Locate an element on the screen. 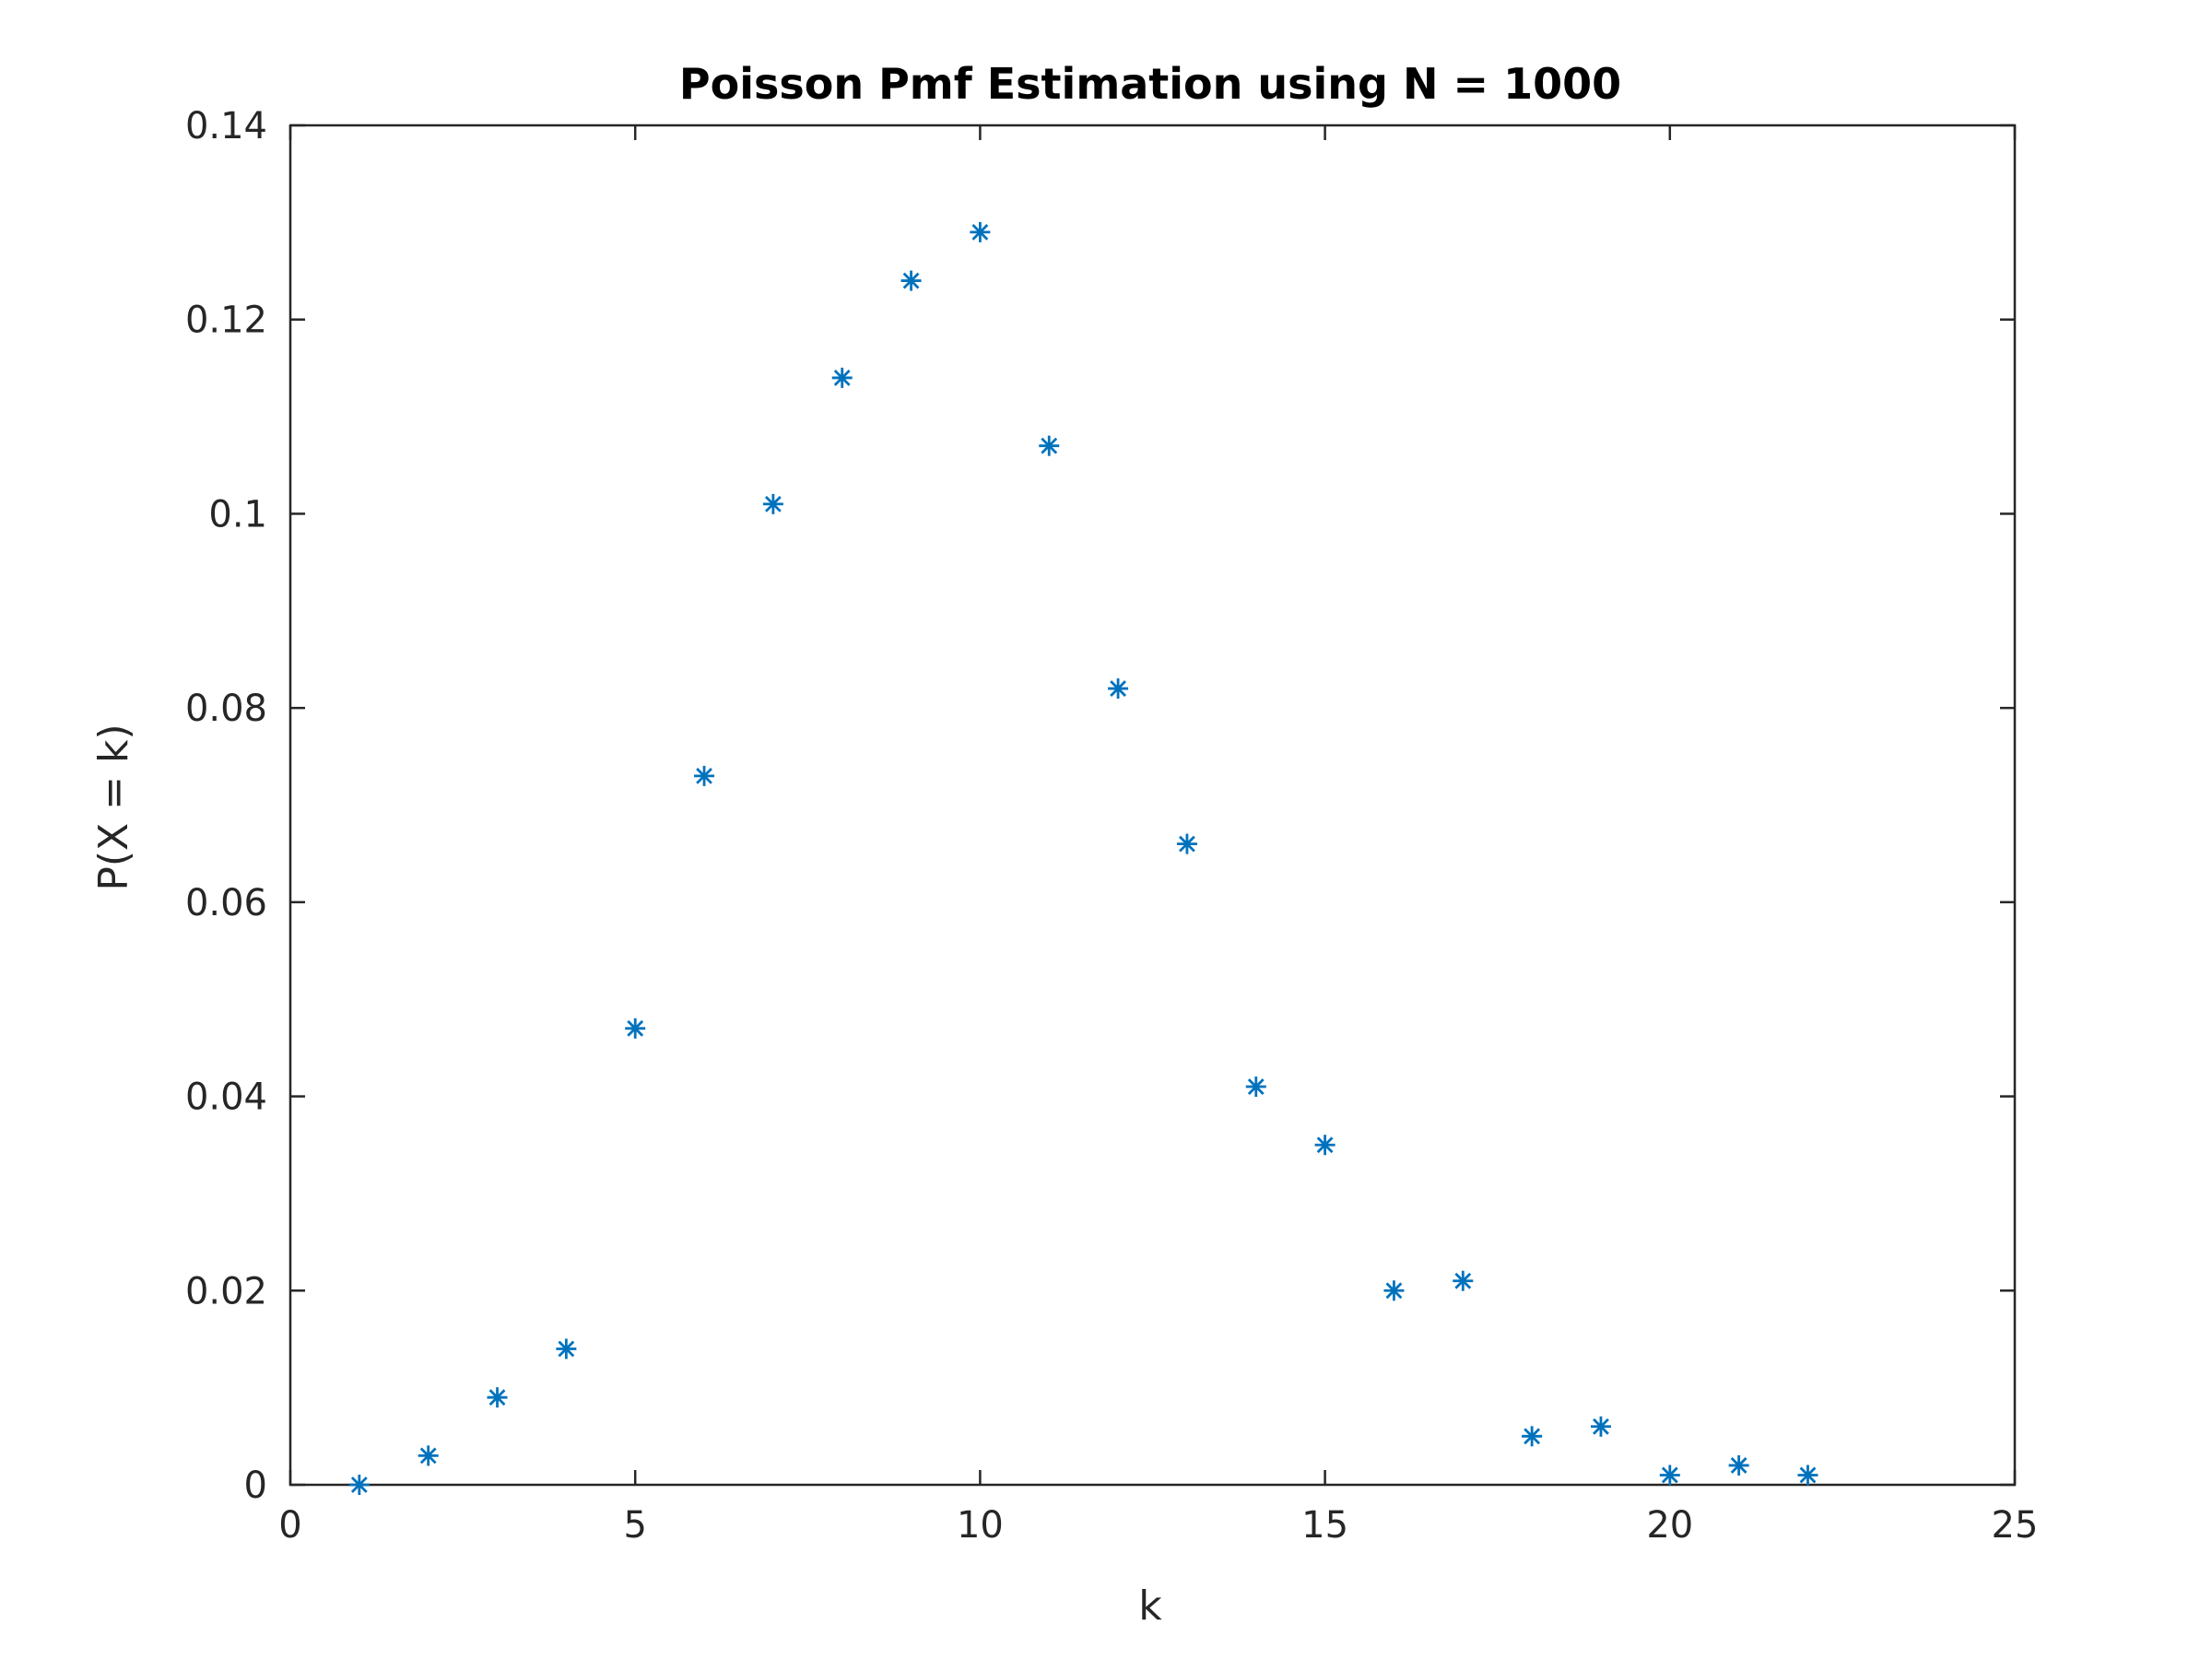  y-tick-label: 0.04 is located at coordinates (226, 1098).